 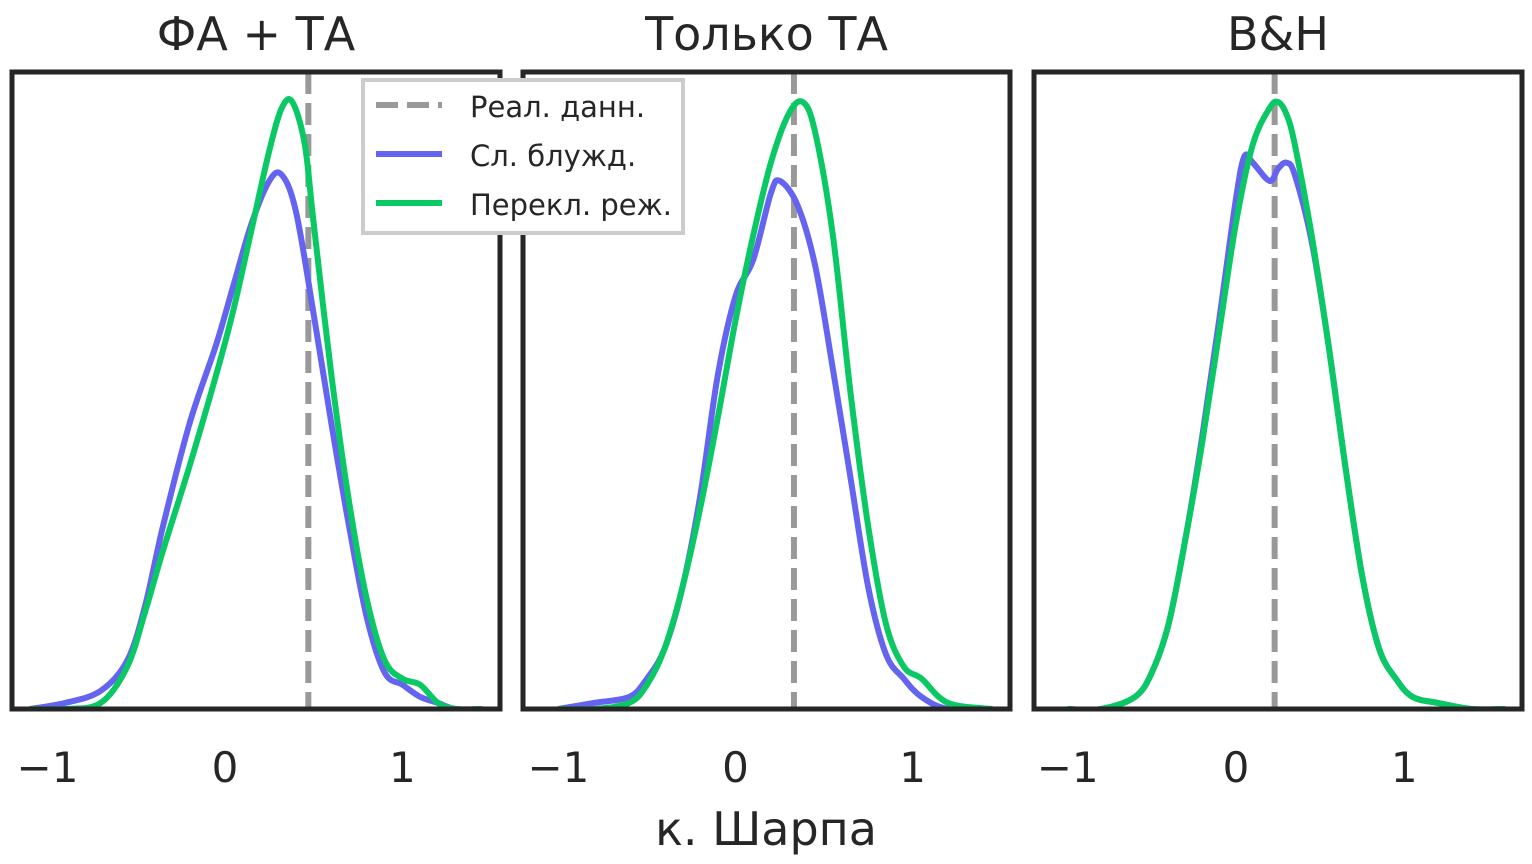 I want to click on legend-label-random-walk: Сл. блужд., so click(x=553, y=156).